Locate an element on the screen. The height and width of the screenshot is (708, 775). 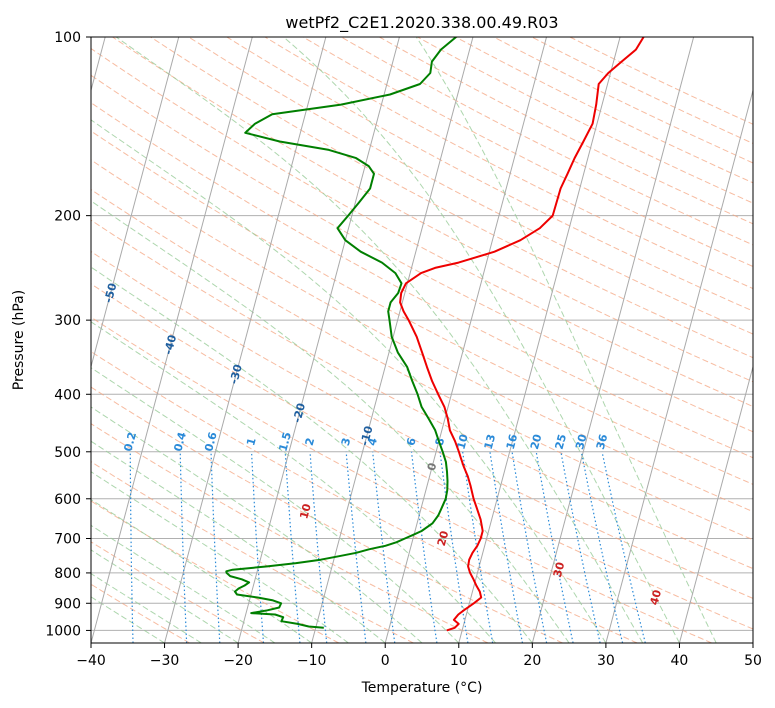
y-axis-ticks: 100 200 300 400 500 600 700 800 900 1000 is located at coordinates (68, 334).